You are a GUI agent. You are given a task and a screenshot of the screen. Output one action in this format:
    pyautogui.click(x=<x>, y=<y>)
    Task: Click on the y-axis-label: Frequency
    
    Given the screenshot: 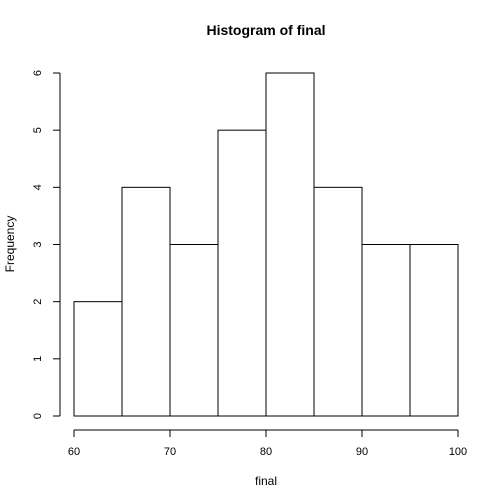 What is the action you would take?
    pyautogui.click(x=10, y=244)
    